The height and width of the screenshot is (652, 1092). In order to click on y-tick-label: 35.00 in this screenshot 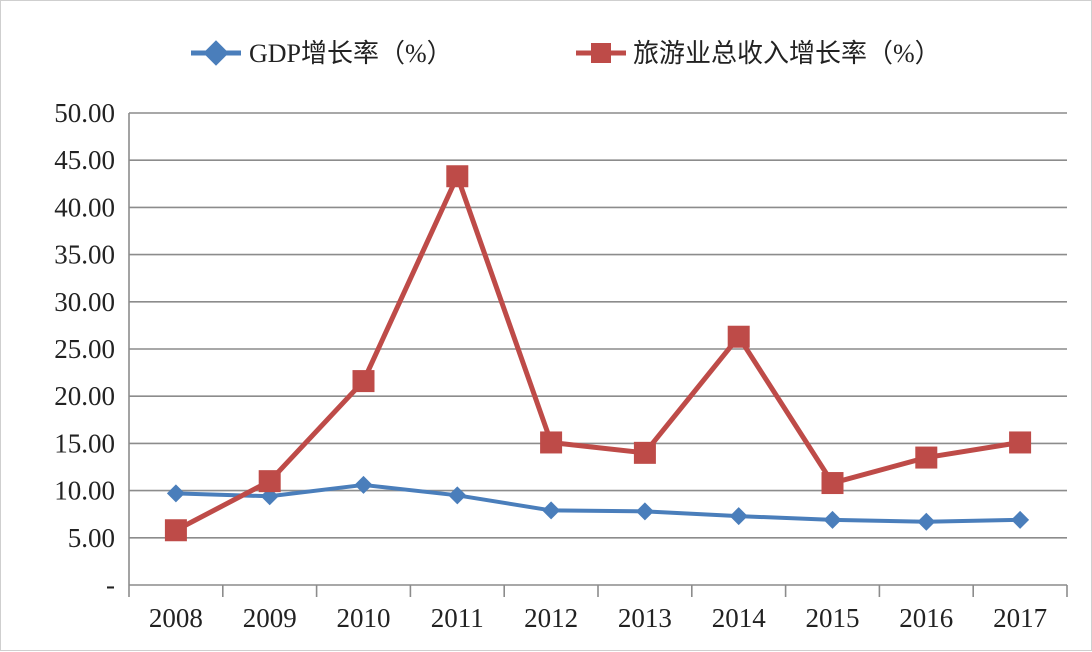, I will do `click(84, 255)`.